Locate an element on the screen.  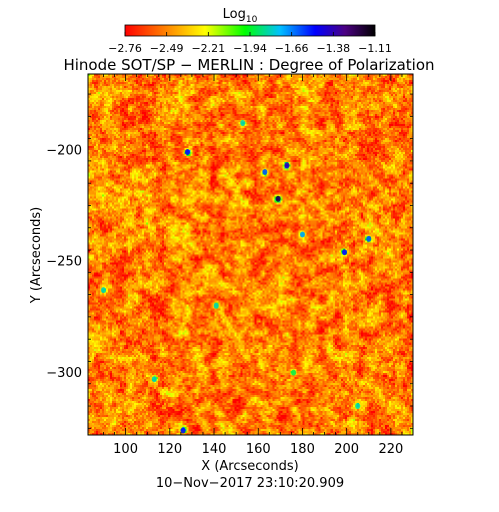
colorbar-tick-label: −1.38 is located at coordinates (333, 48).